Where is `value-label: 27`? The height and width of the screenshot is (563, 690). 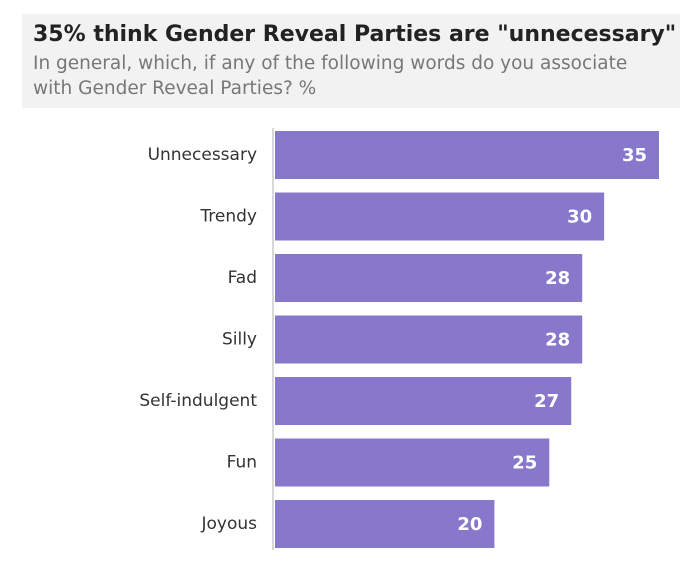 value-label: 27 is located at coordinates (546, 401).